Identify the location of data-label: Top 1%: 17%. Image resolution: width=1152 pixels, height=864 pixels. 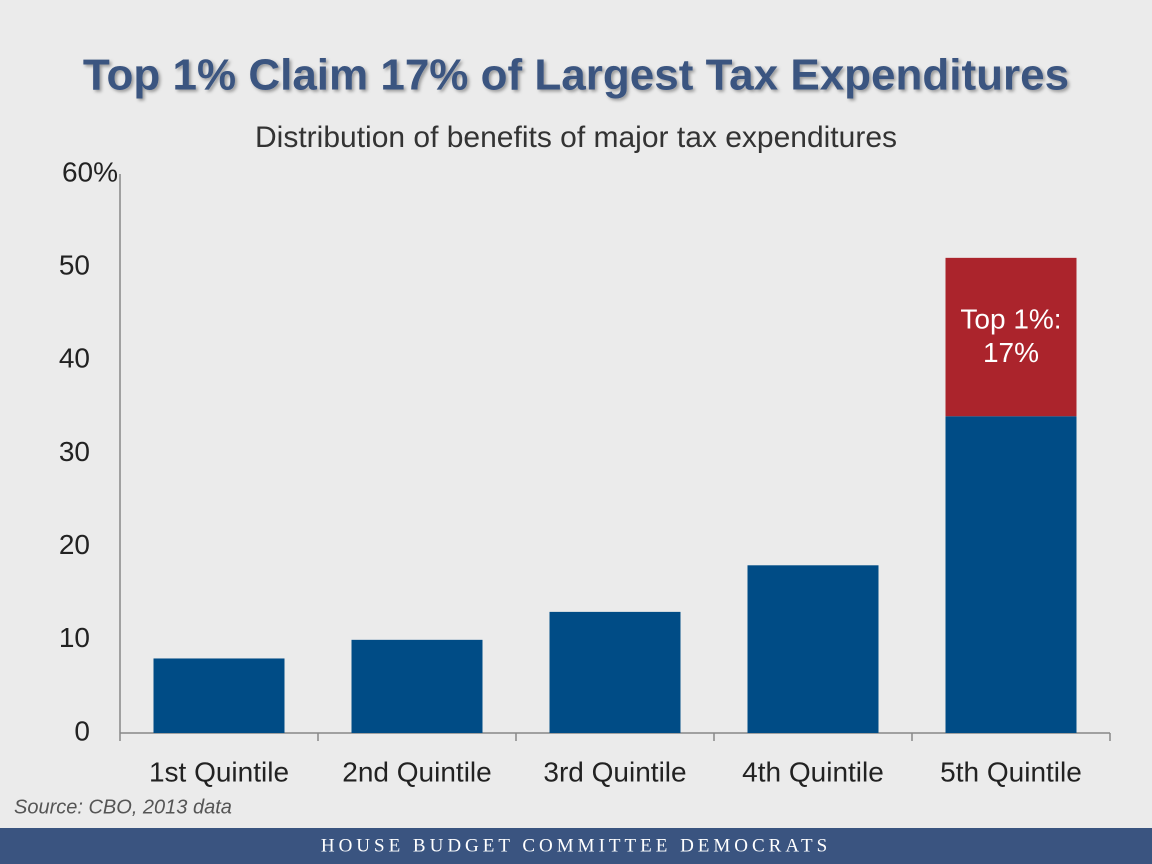
(1010, 336).